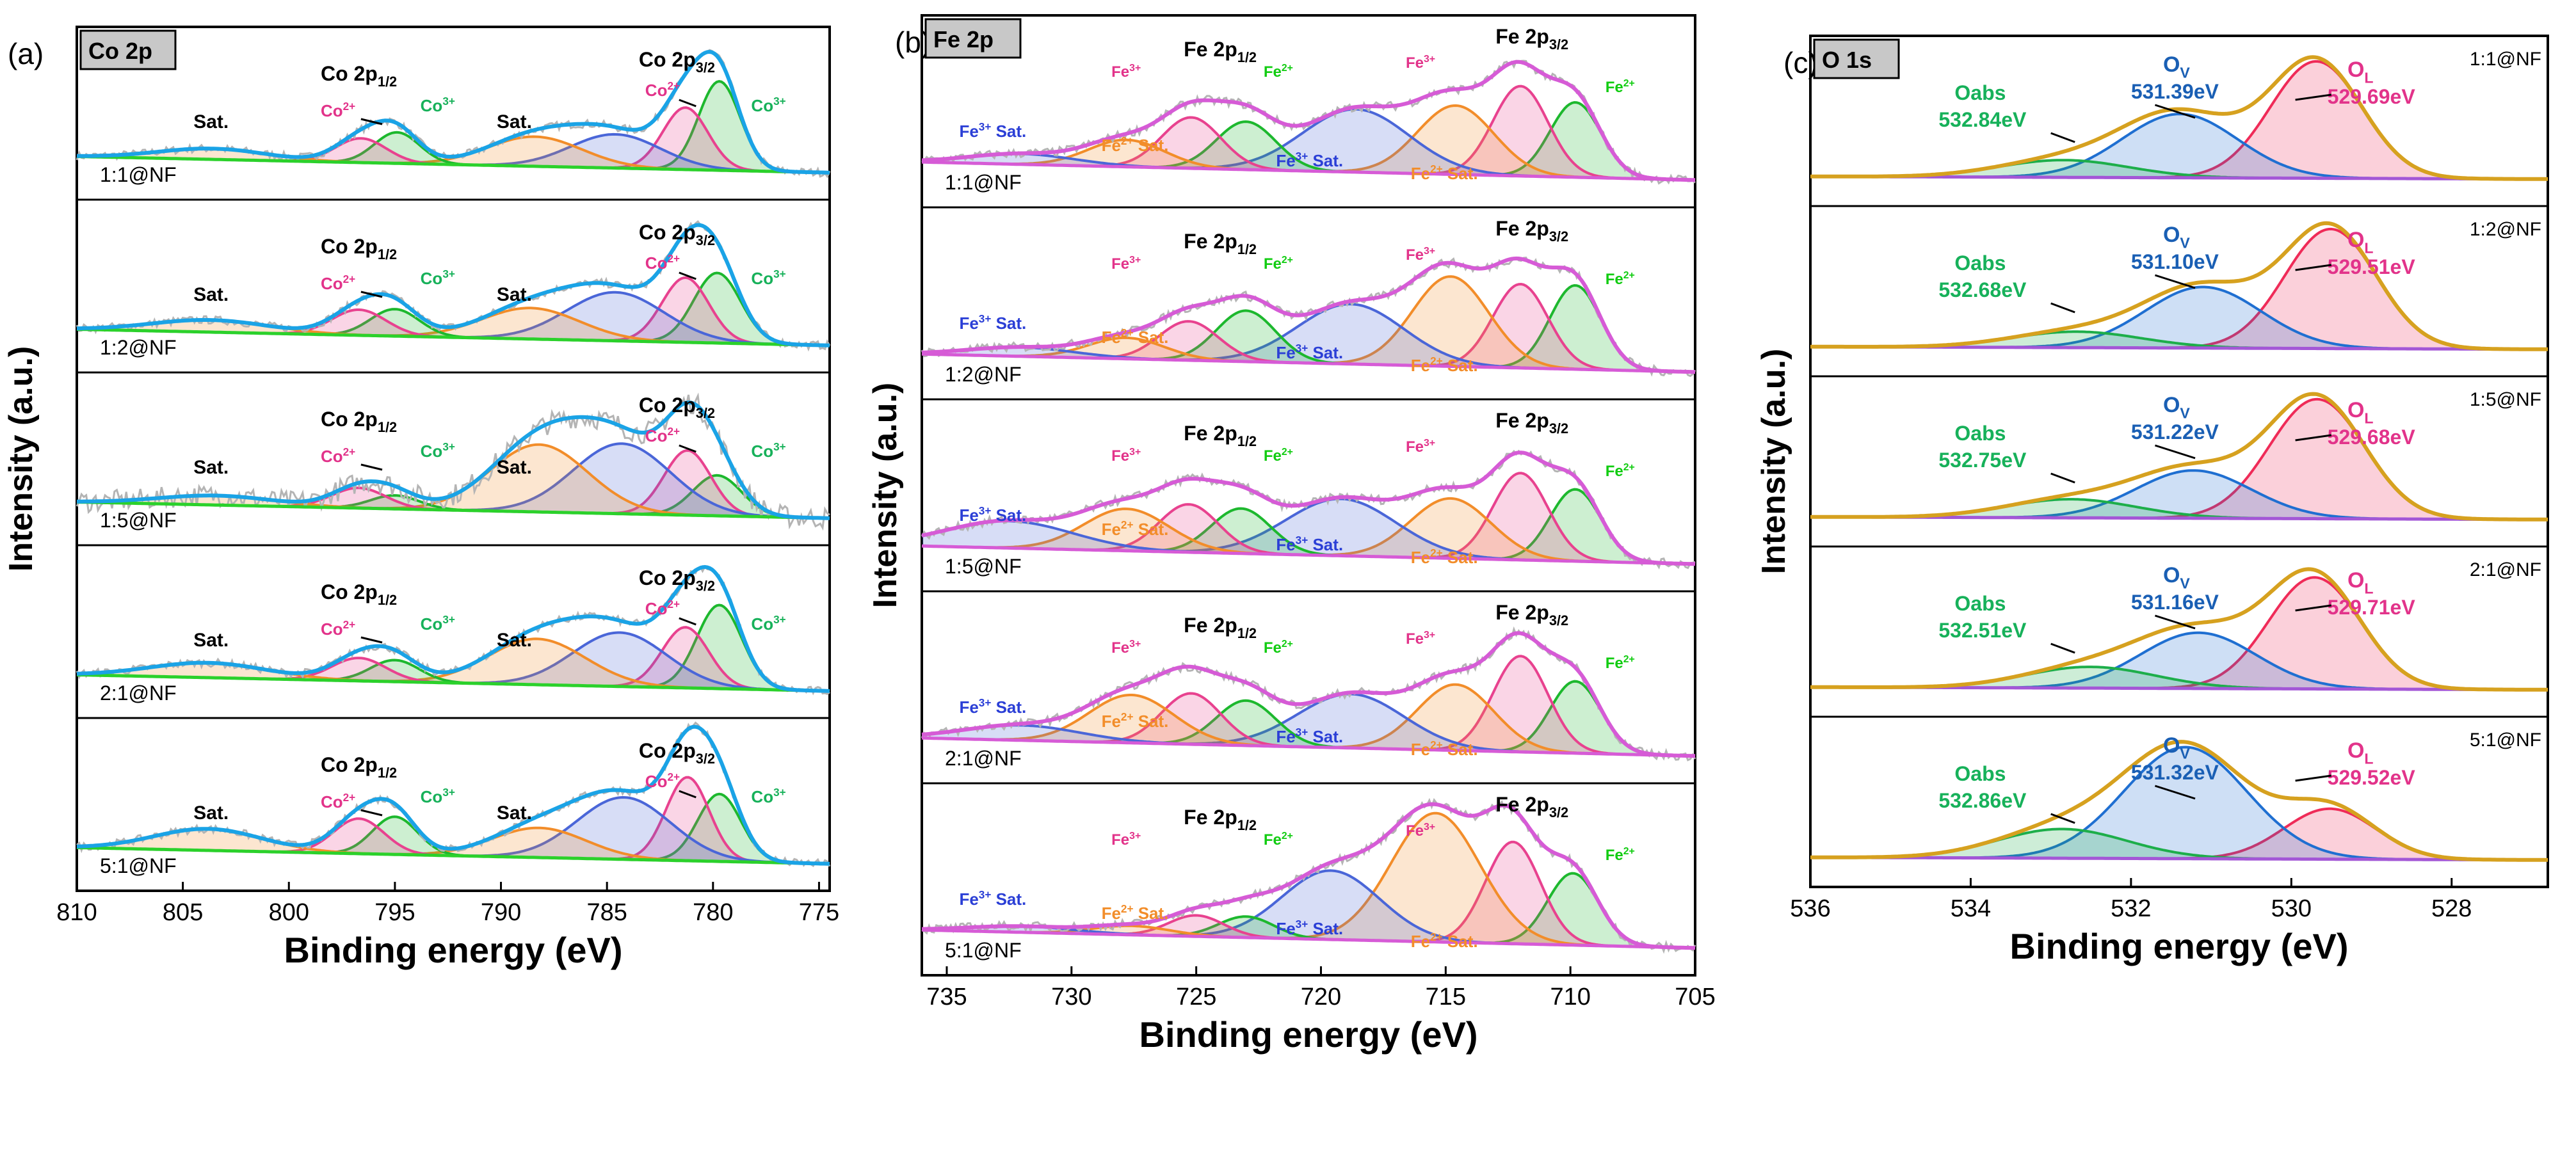 This screenshot has width=2576, height=1173. I want to click on main-peak-label: Fe 2p3/2, so click(1531, 806).